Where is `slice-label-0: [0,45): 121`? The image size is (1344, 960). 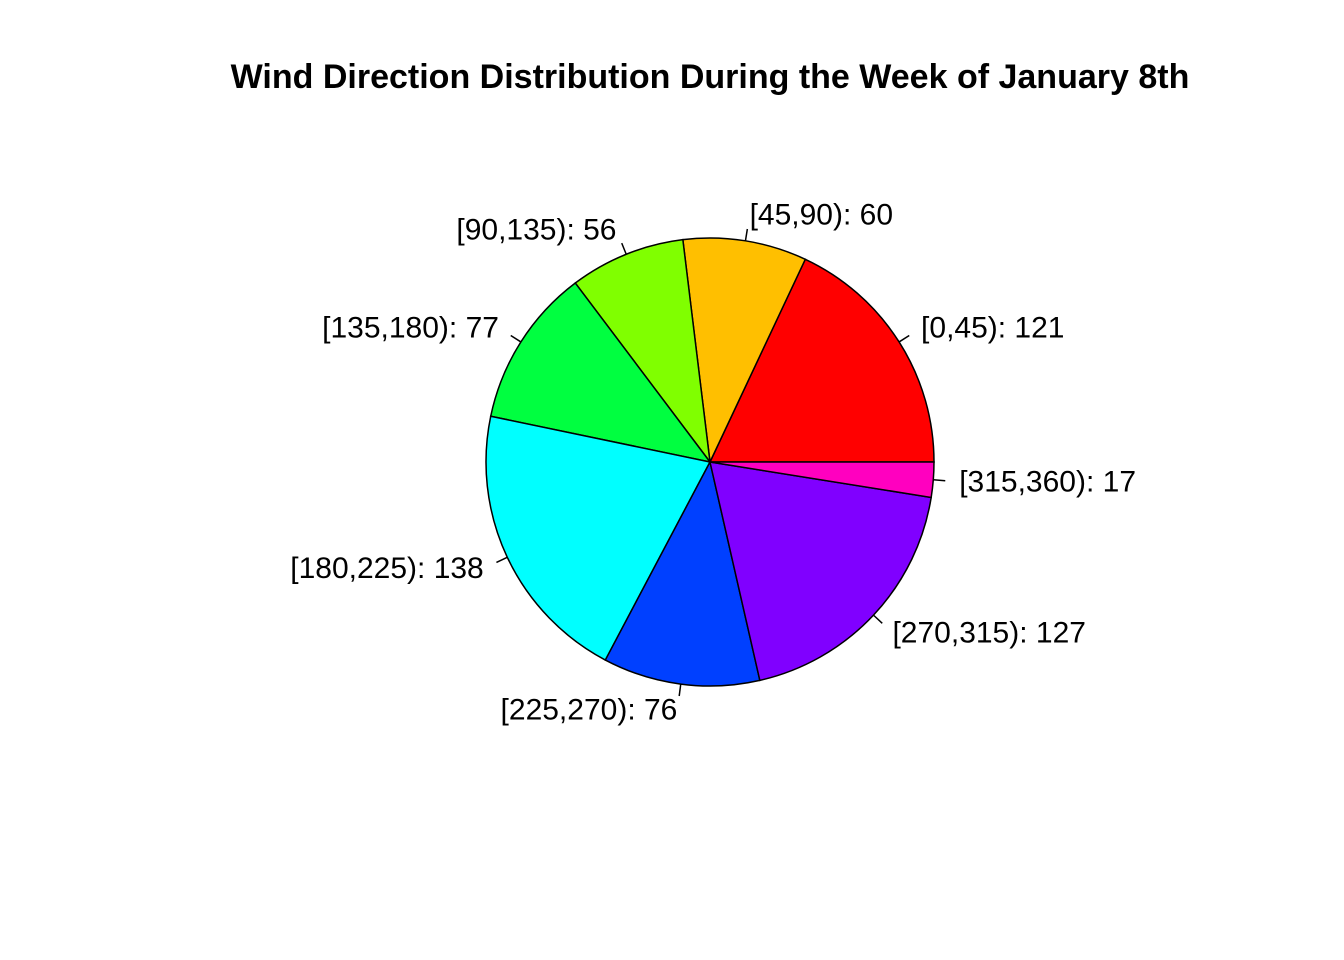 slice-label-0: [0,45): 121 is located at coordinates (992, 328).